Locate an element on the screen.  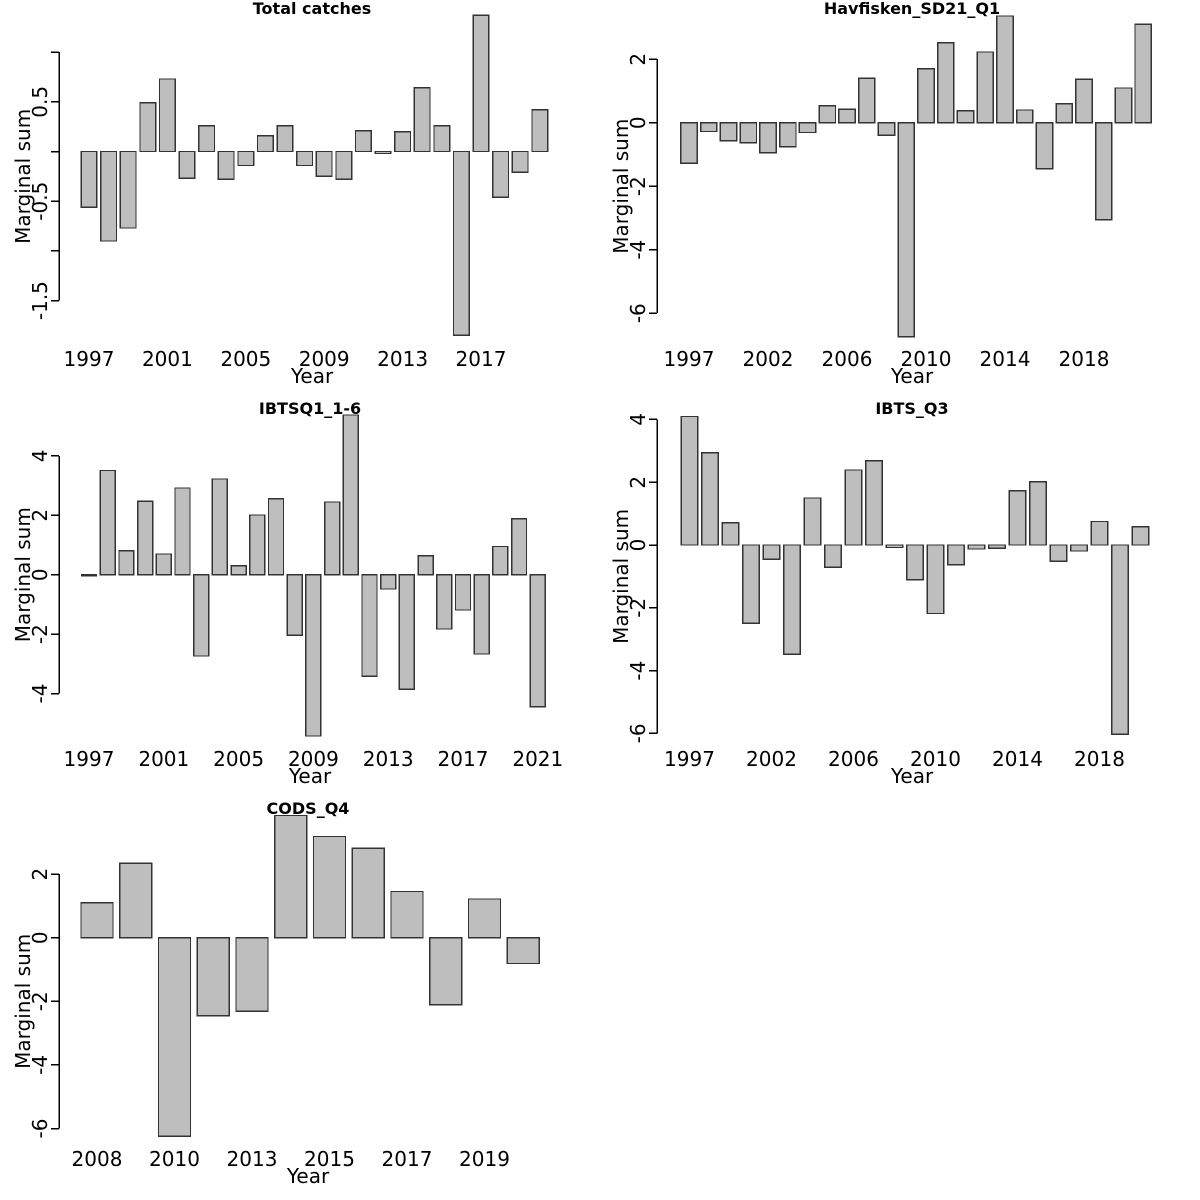
bar-1997 is located at coordinates (89, 575).